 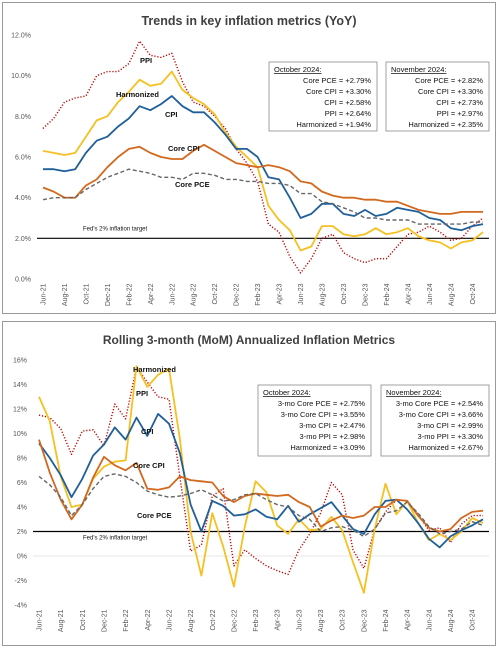 What do you see at coordinates (301, 294) in the screenshot?
I see `x-tick-label: Jun-23` at bounding box center [301, 294].